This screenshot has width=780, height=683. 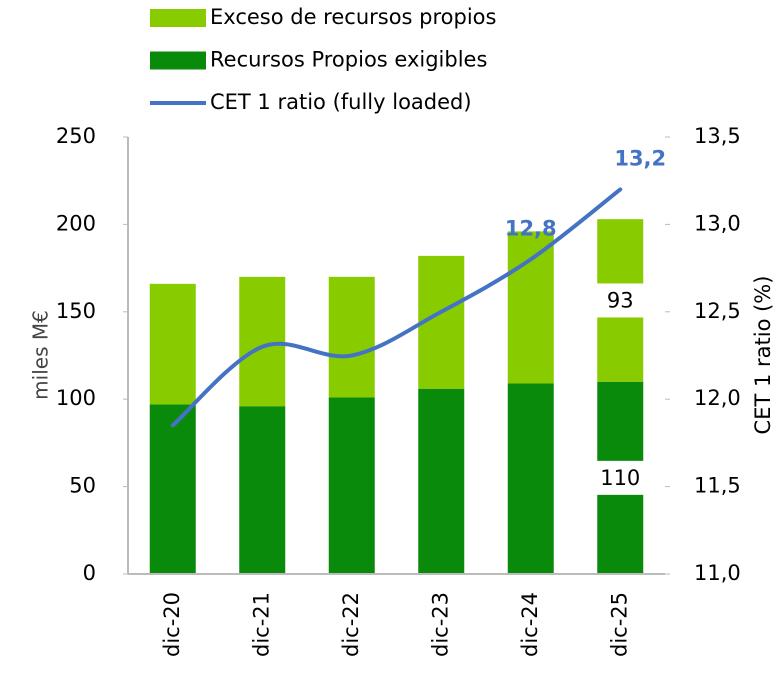 What do you see at coordinates (440, 624) in the screenshot?
I see `x-tick-label: dic-23` at bounding box center [440, 624].